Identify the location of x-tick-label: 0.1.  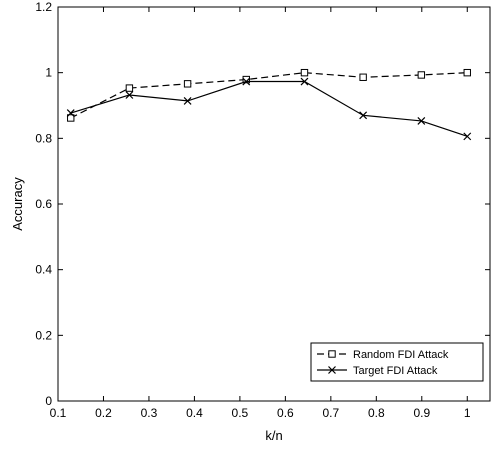
(58, 413).